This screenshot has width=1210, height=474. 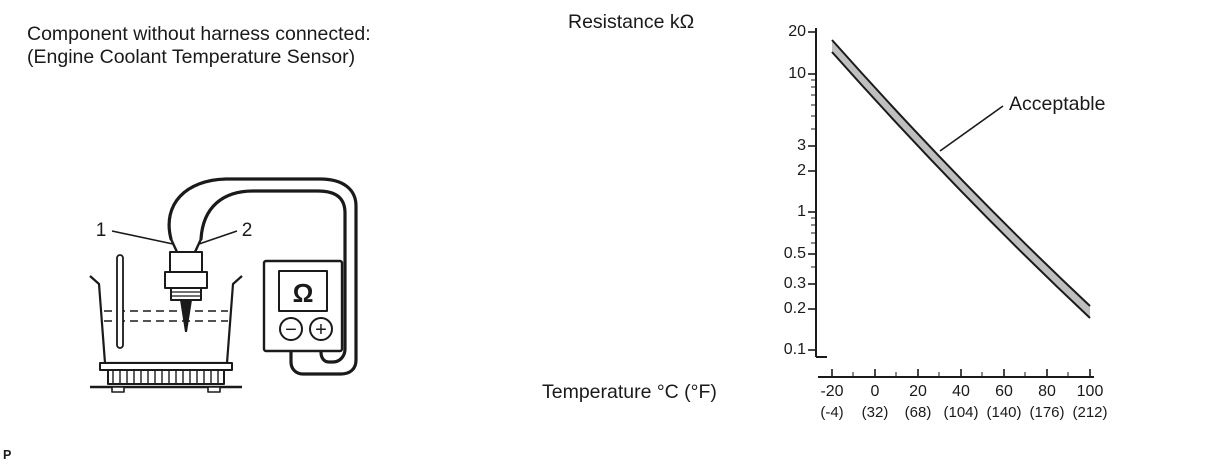 What do you see at coordinates (1057, 104) in the screenshot?
I see `acceptable-annotation: Acceptable` at bounding box center [1057, 104].